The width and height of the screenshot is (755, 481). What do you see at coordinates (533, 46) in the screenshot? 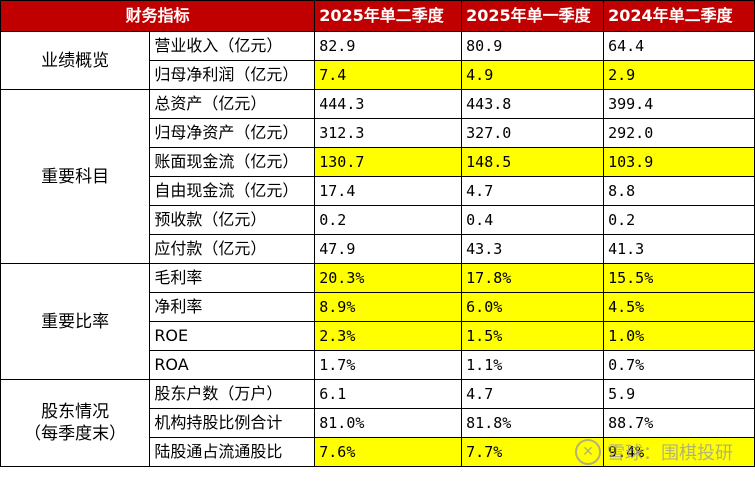
I see `value-cell: 80.9` at bounding box center [533, 46].